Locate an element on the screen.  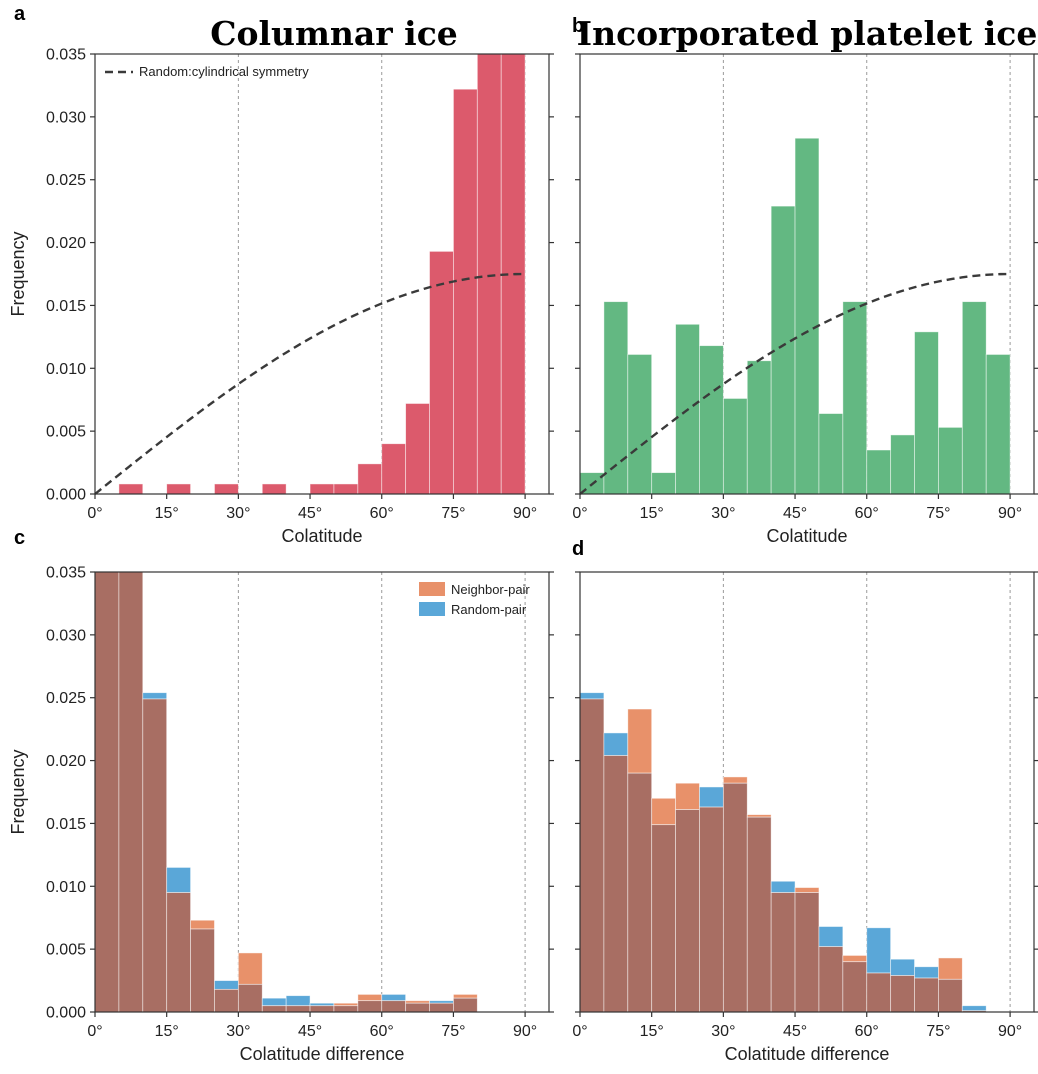
panel-title: Columnar ice is located at coordinates (334, 33).